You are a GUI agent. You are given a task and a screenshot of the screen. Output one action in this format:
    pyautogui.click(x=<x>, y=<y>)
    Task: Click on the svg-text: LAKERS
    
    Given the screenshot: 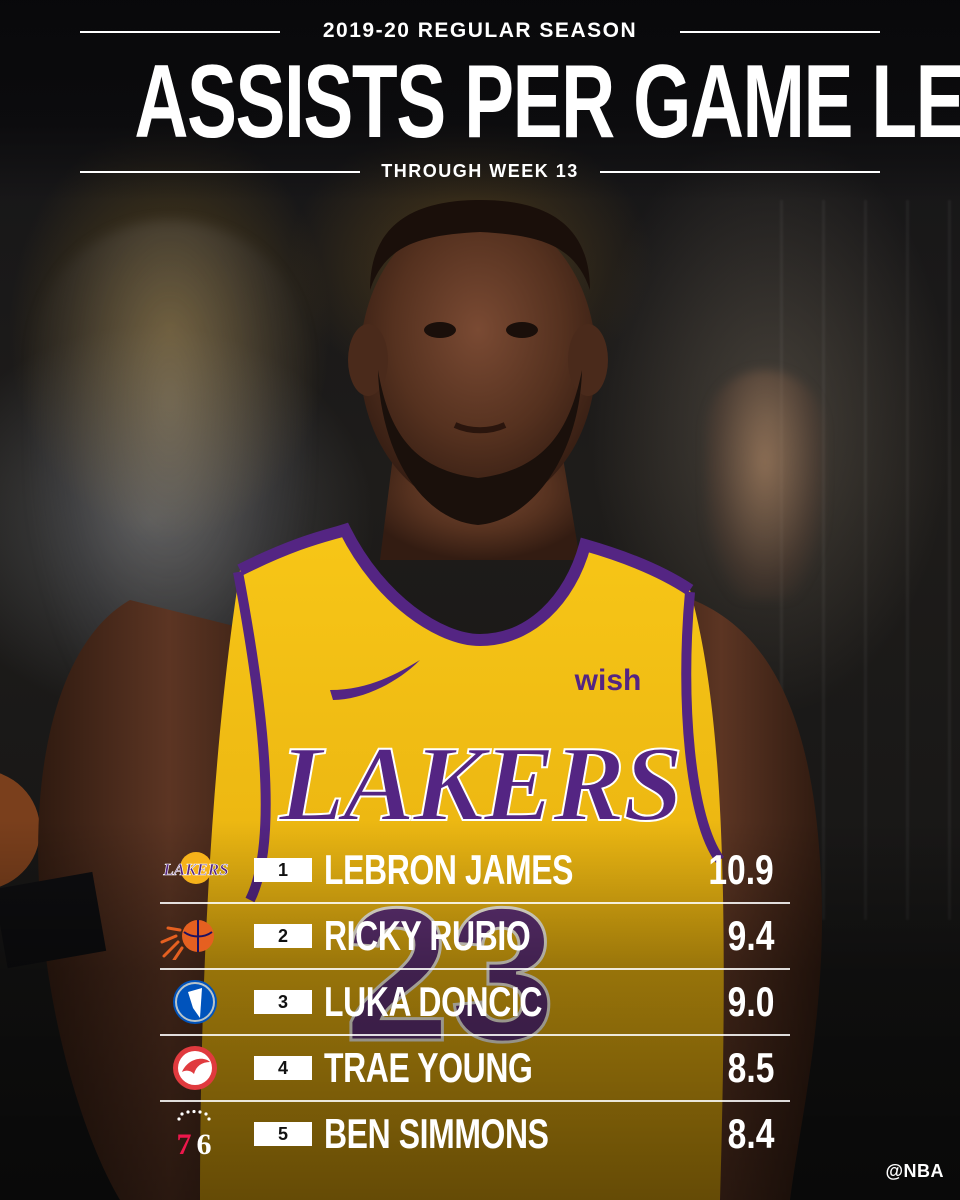 What is the action you would take?
    pyautogui.click(x=195, y=869)
    